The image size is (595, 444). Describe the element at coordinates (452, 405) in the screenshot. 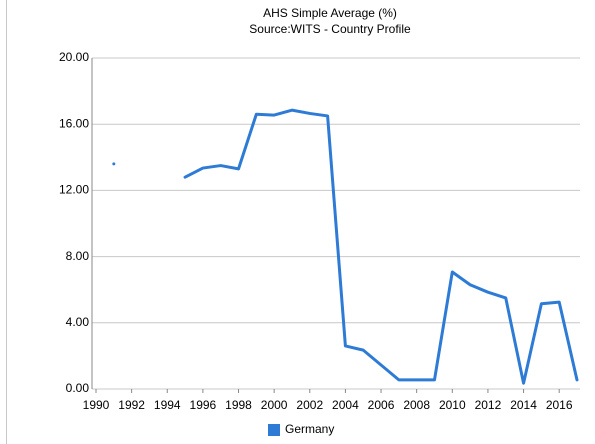

I see `x-tick-label: 2010` at that location.